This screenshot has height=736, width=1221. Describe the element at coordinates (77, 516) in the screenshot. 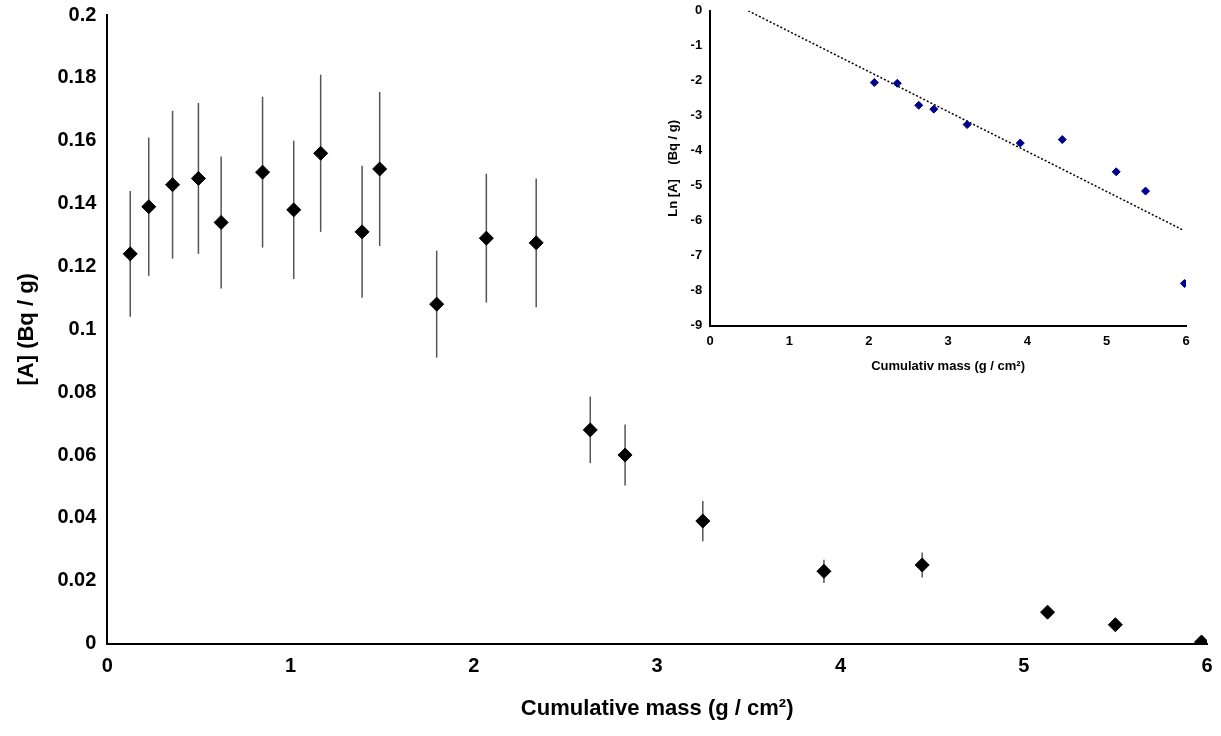

I see `y-tick-label: 0.04` at that location.